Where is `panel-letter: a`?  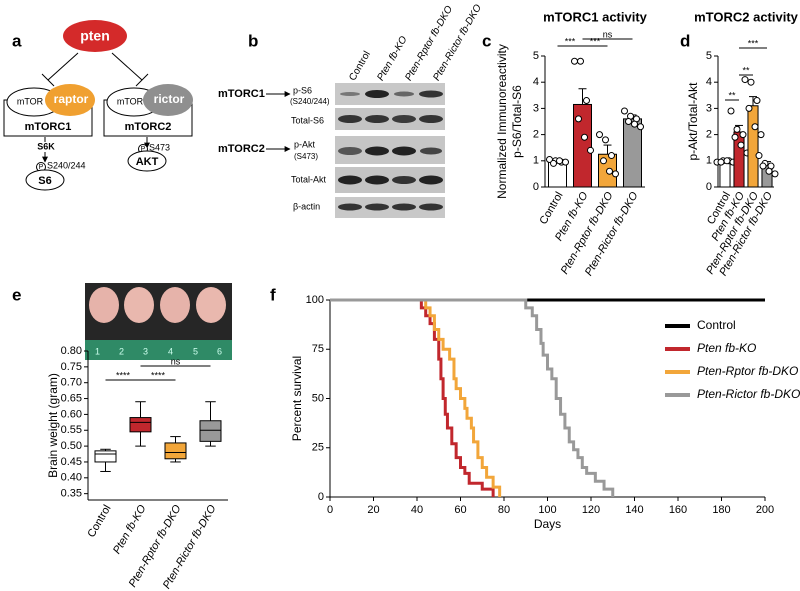 panel-letter: a is located at coordinates (17, 40).